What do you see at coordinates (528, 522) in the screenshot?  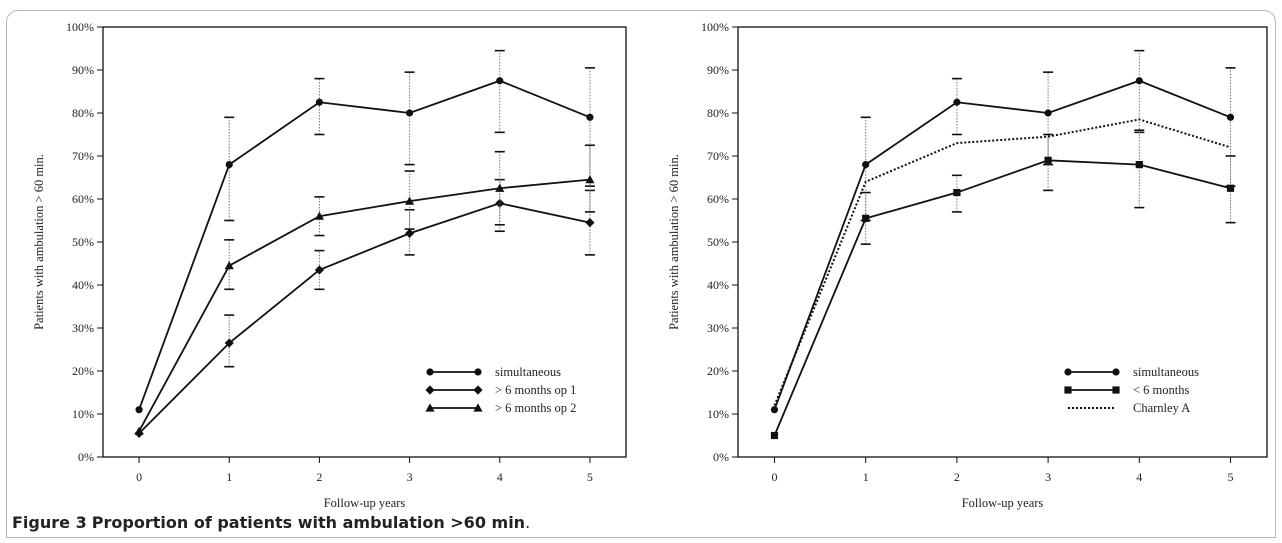 I see `caption-end: .` at bounding box center [528, 522].